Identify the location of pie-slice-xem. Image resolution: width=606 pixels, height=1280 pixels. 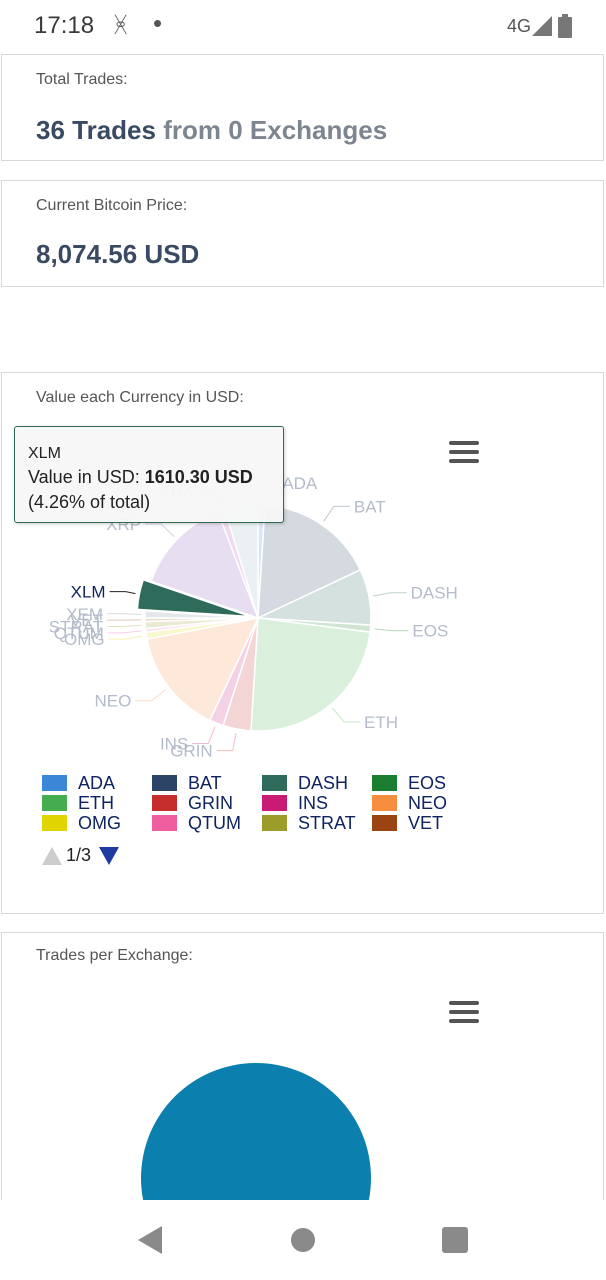
(201, 614).